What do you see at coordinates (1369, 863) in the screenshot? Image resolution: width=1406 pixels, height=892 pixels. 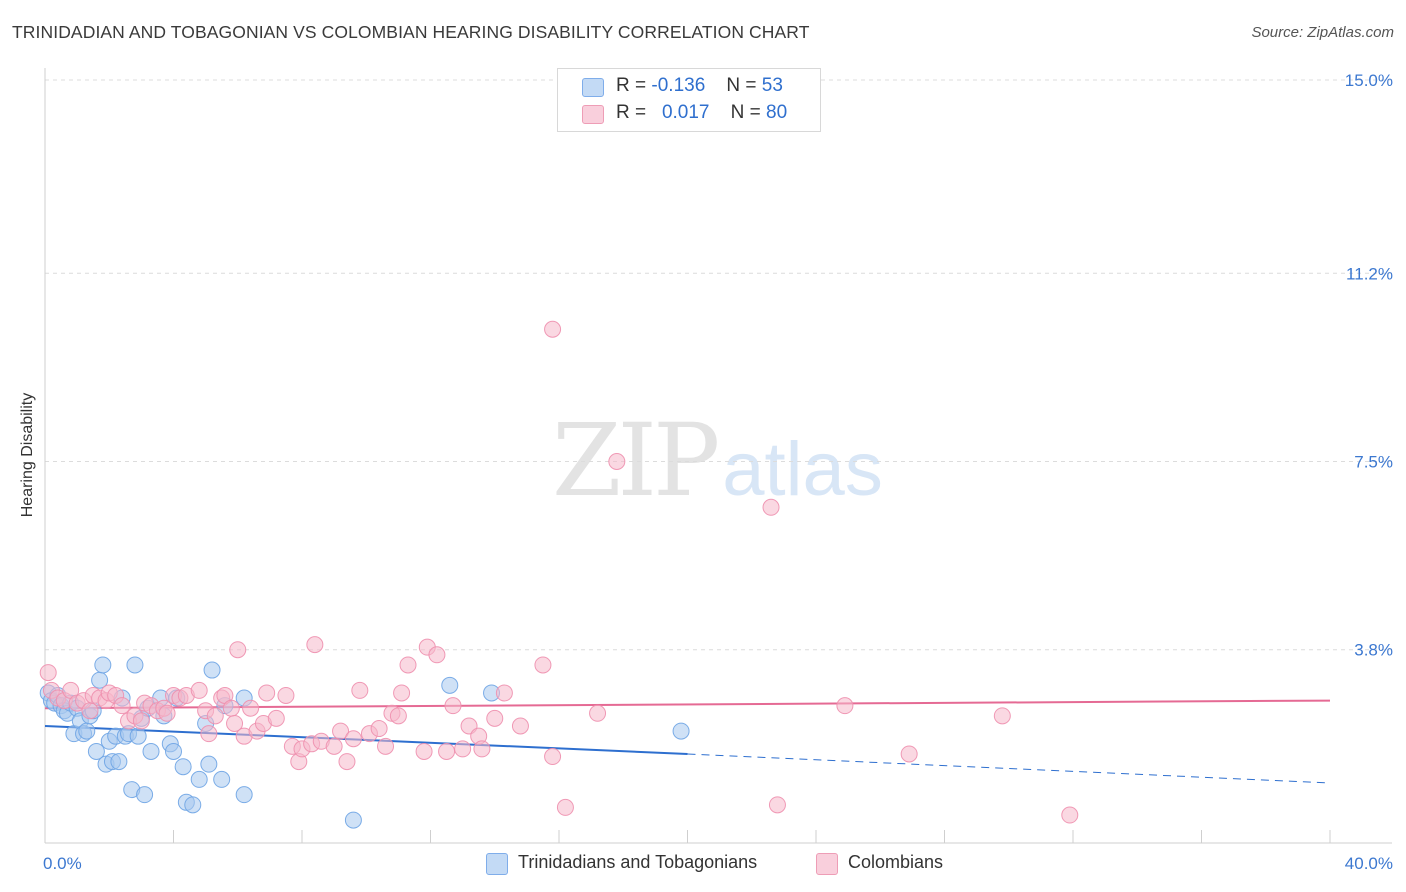 I see `x-tick-label: 40.0%` at bounding box center [1369, 863].